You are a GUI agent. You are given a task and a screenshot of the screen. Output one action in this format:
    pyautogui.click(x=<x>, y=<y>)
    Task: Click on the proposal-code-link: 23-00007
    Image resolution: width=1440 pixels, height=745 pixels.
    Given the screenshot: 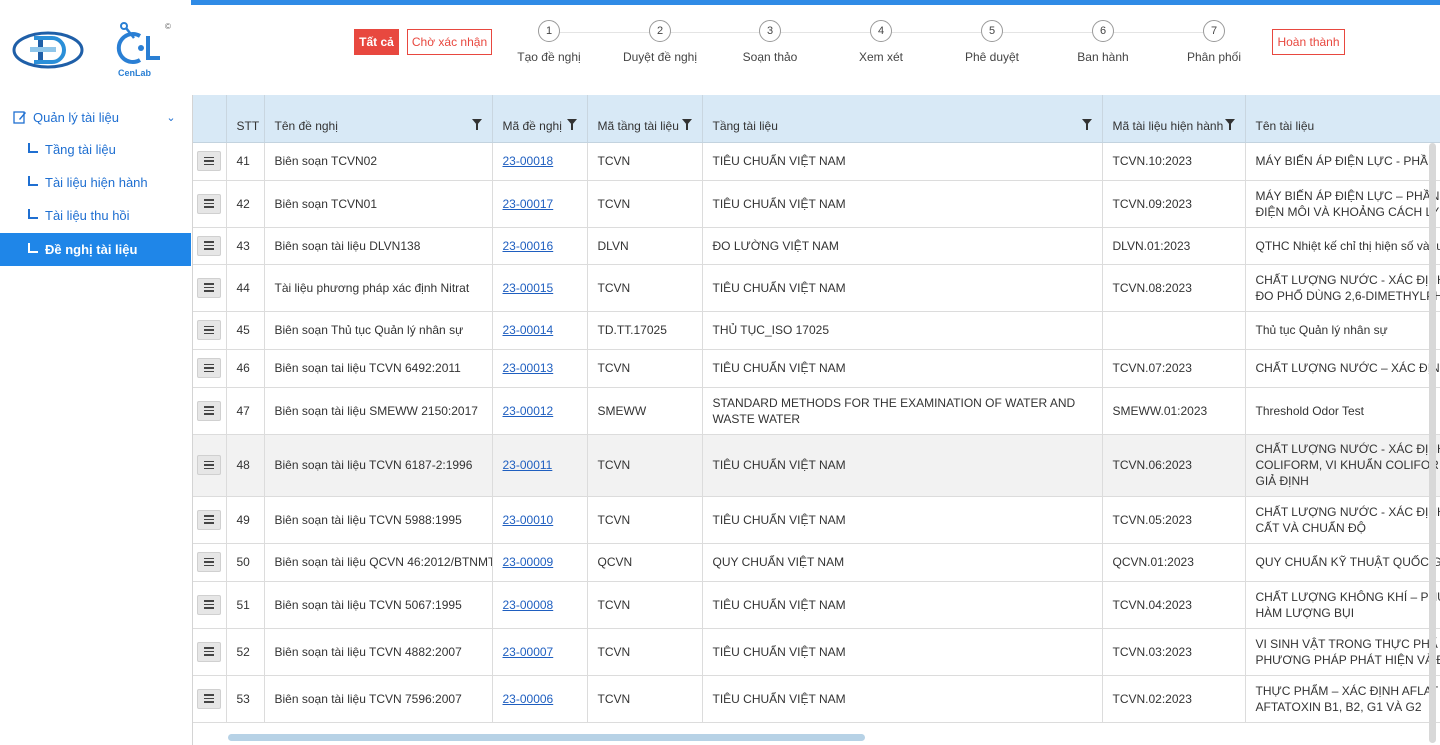 What is the action you would take?
    pyautogui.click(x=528, y=651)
    